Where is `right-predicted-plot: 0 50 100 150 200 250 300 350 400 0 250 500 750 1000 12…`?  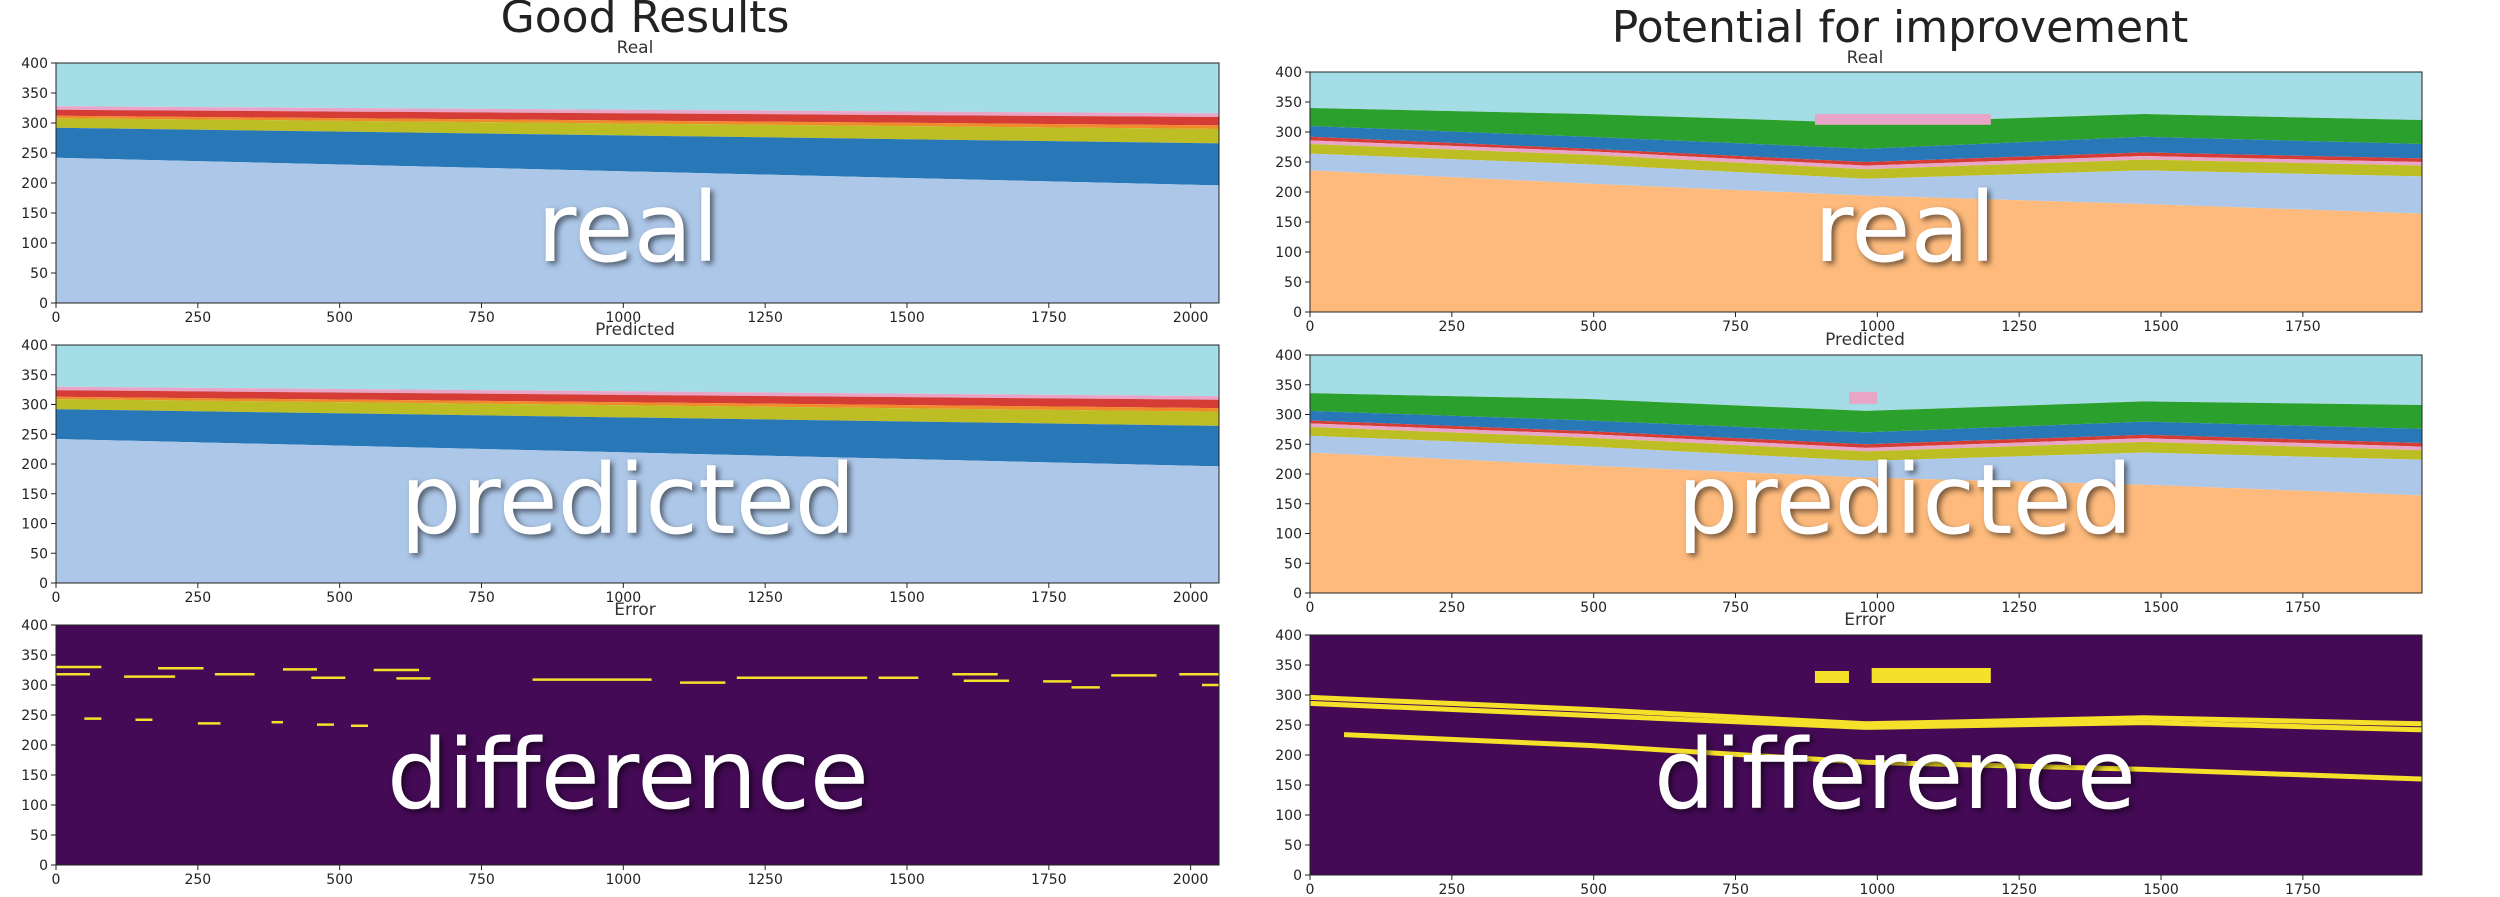 right-predicted-plot: 0 50 100 150 200 250 300 350 400 0 250 500 750 1000 12… is located at coordinates (1849, 482).